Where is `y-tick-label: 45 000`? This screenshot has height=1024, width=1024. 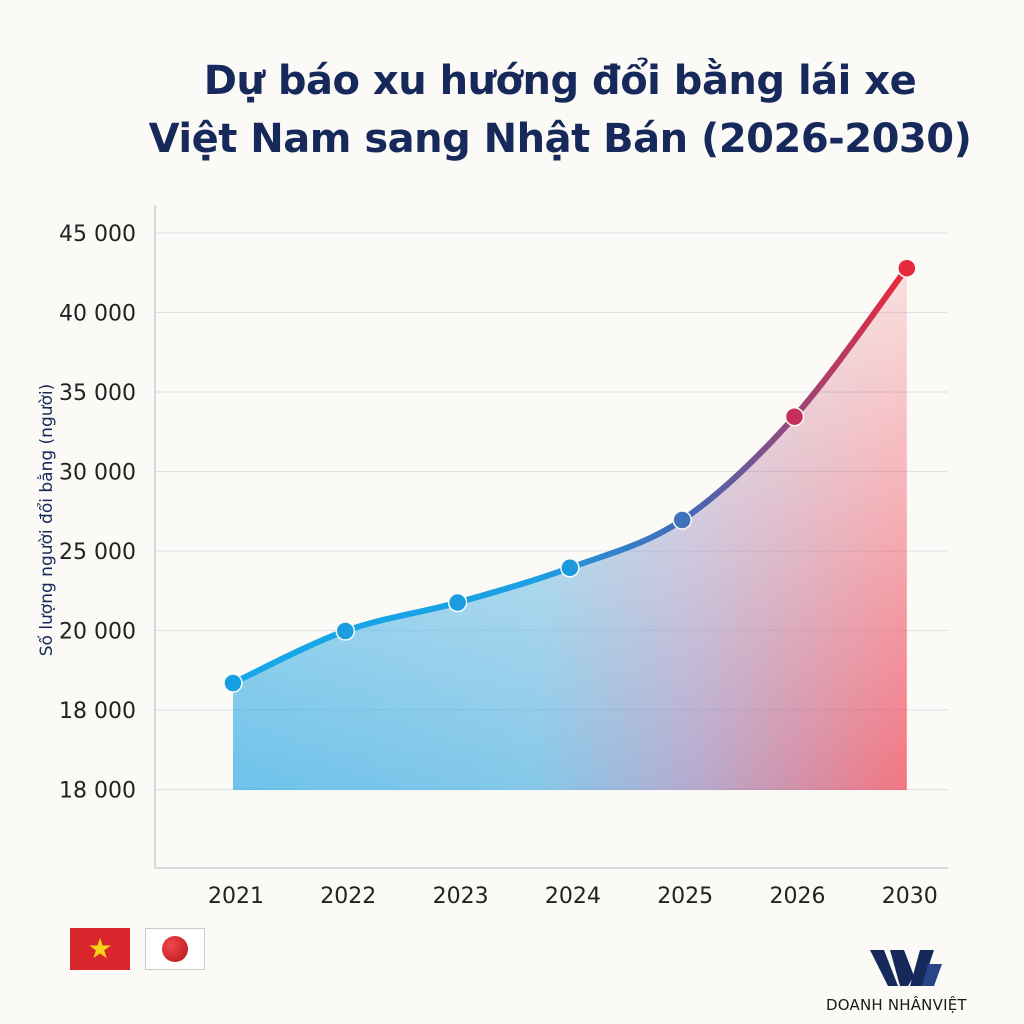 y-tick-label: 45 000 is located at coordinates (97, 234).